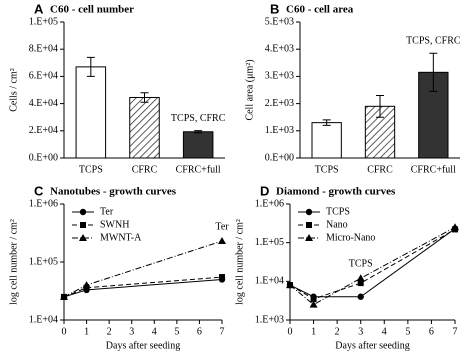 The height and width of the screenshot is (357, 474). I want to click on panel-letter: C, so click(39, 190).